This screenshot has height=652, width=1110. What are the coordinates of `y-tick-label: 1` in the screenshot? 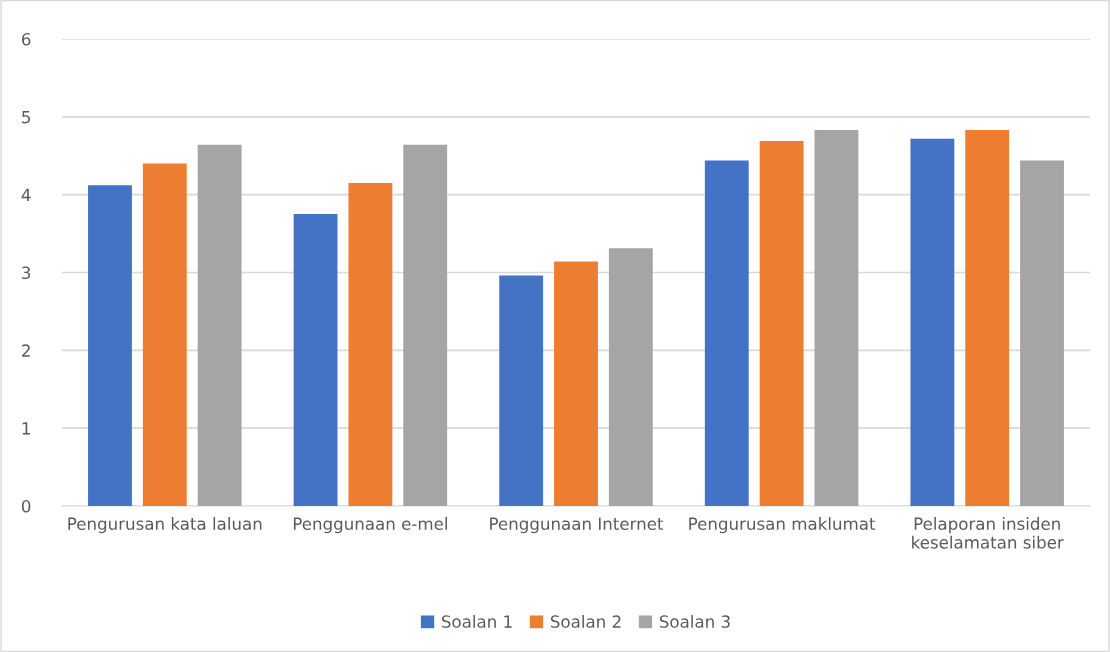 It's located at (26, 428).